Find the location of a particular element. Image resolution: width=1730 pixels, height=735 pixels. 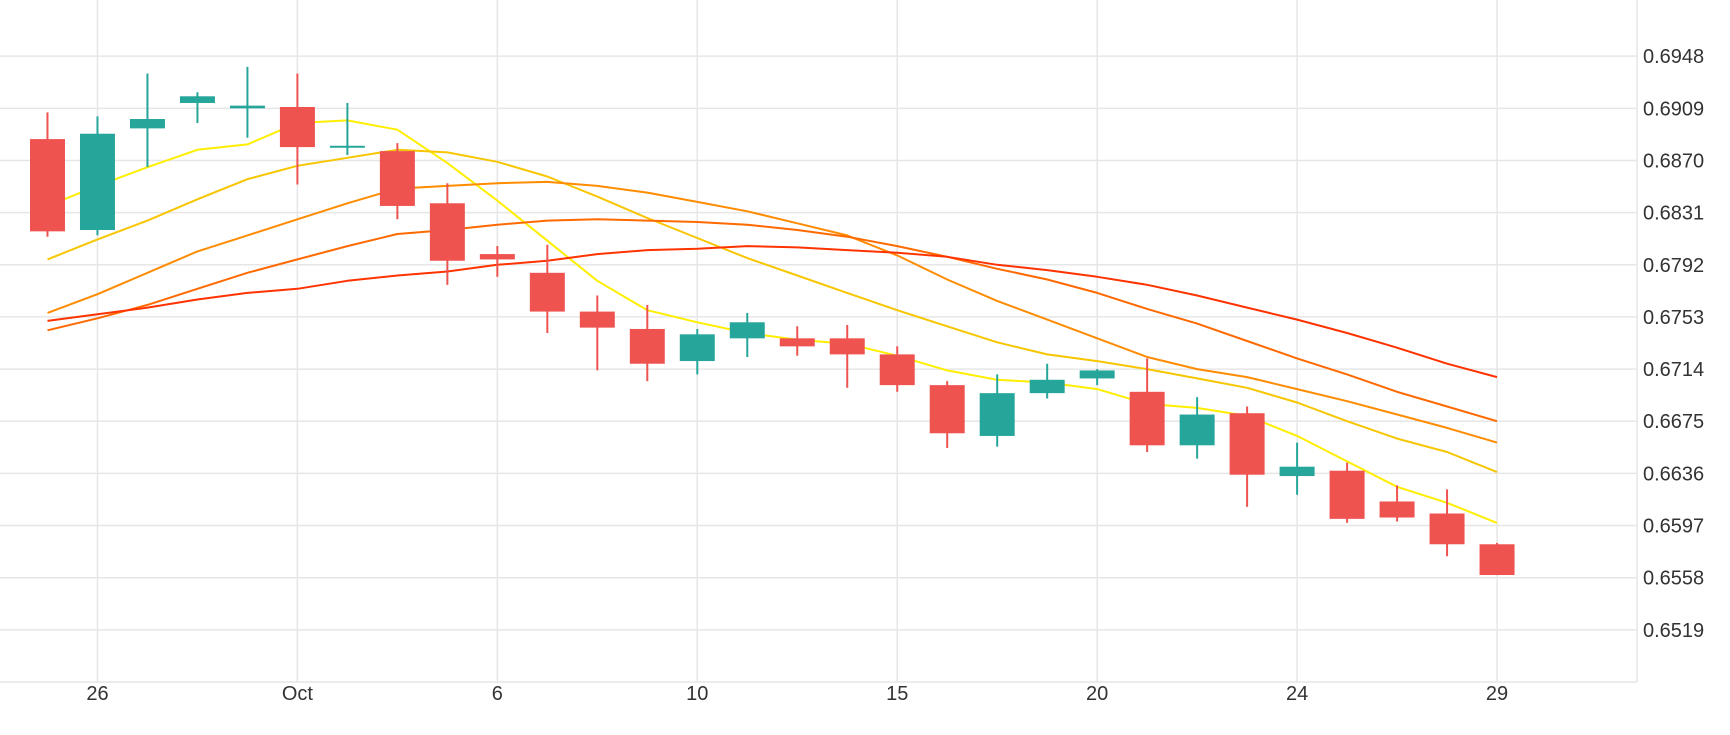

y-tick-label: 0.6675 is located at coordinates (1673, 422).